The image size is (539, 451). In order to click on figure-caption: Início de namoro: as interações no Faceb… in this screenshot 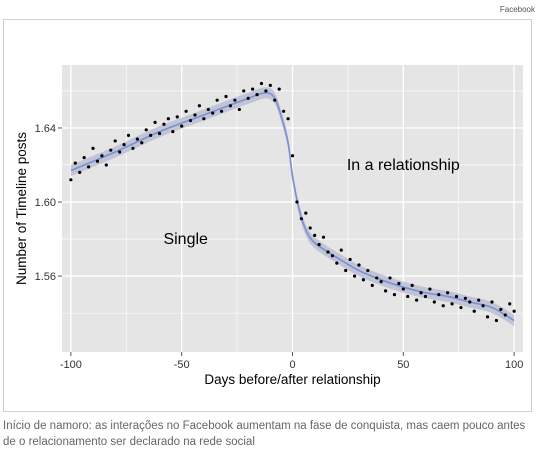, I will do `click(264, 434)`.